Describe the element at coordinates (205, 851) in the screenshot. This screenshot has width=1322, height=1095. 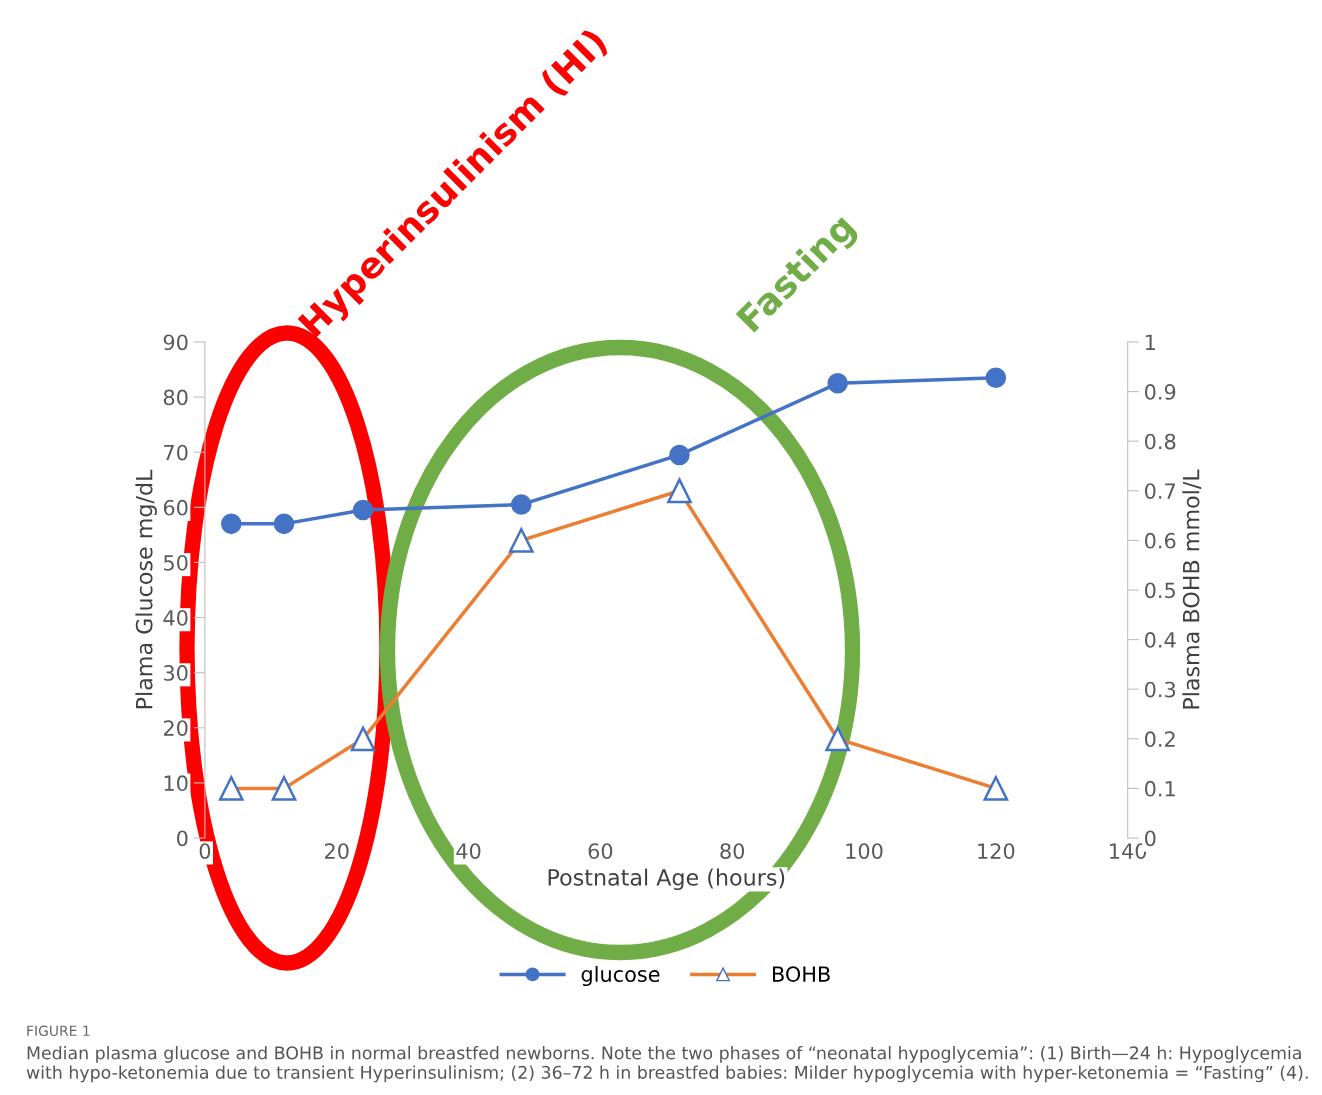
I see `x-tick-label: 0` at that location.